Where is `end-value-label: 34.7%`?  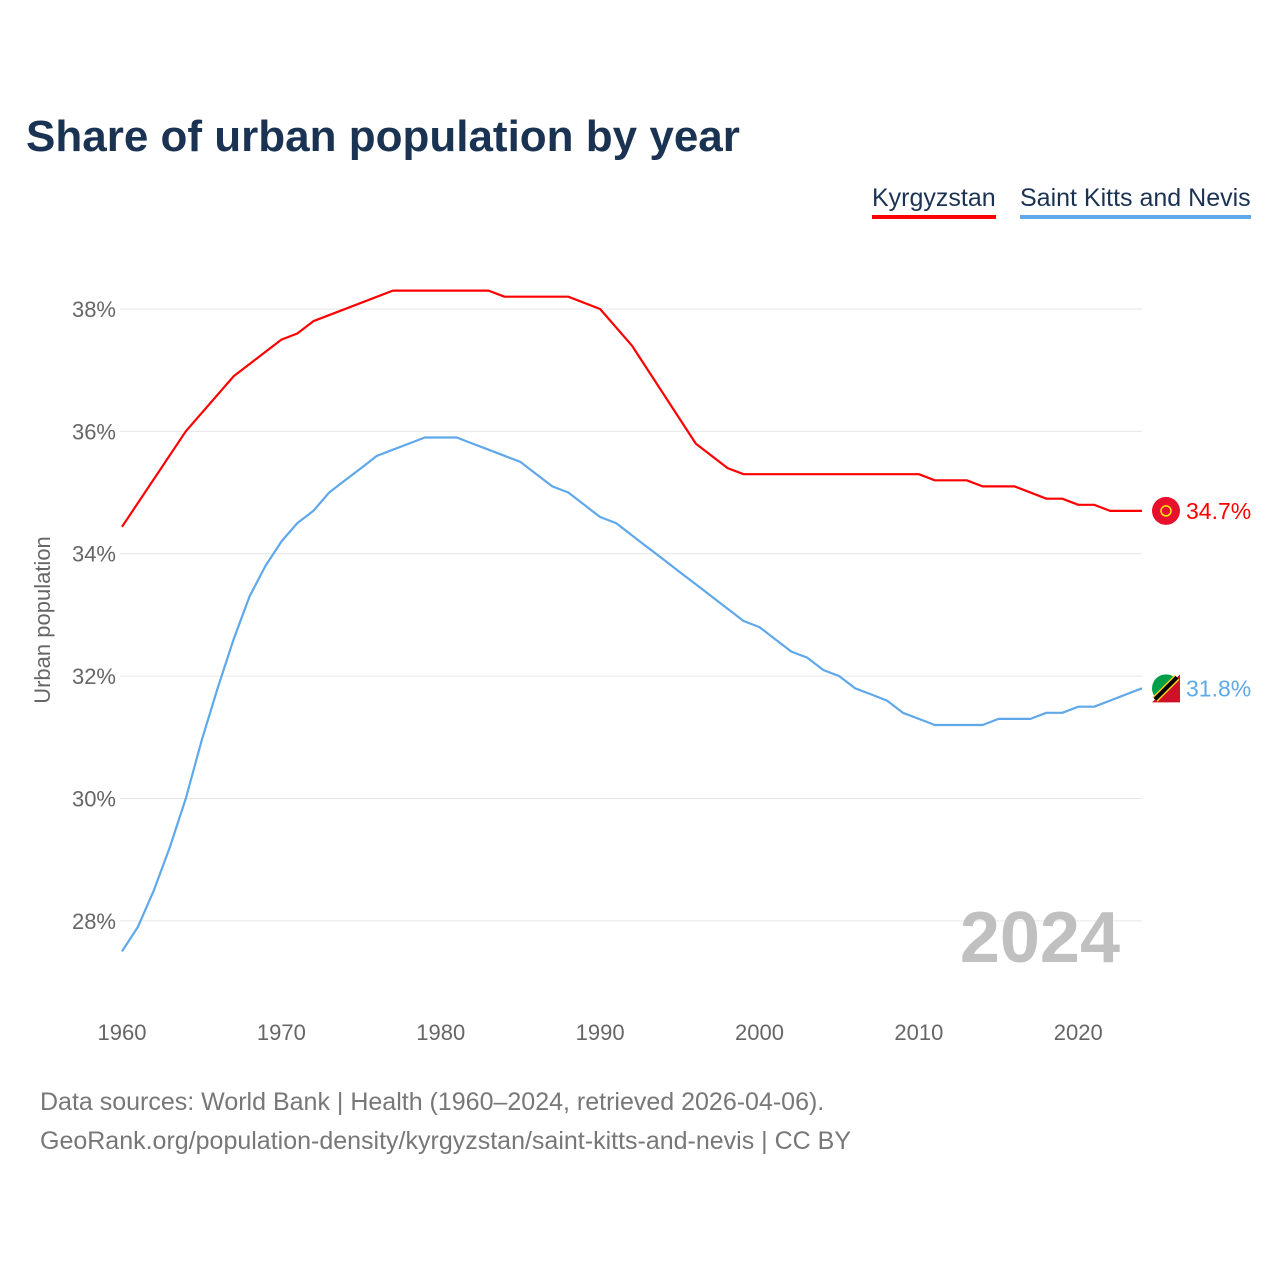
end-value-label: 34.7% is located at coordinates (1218, 511).